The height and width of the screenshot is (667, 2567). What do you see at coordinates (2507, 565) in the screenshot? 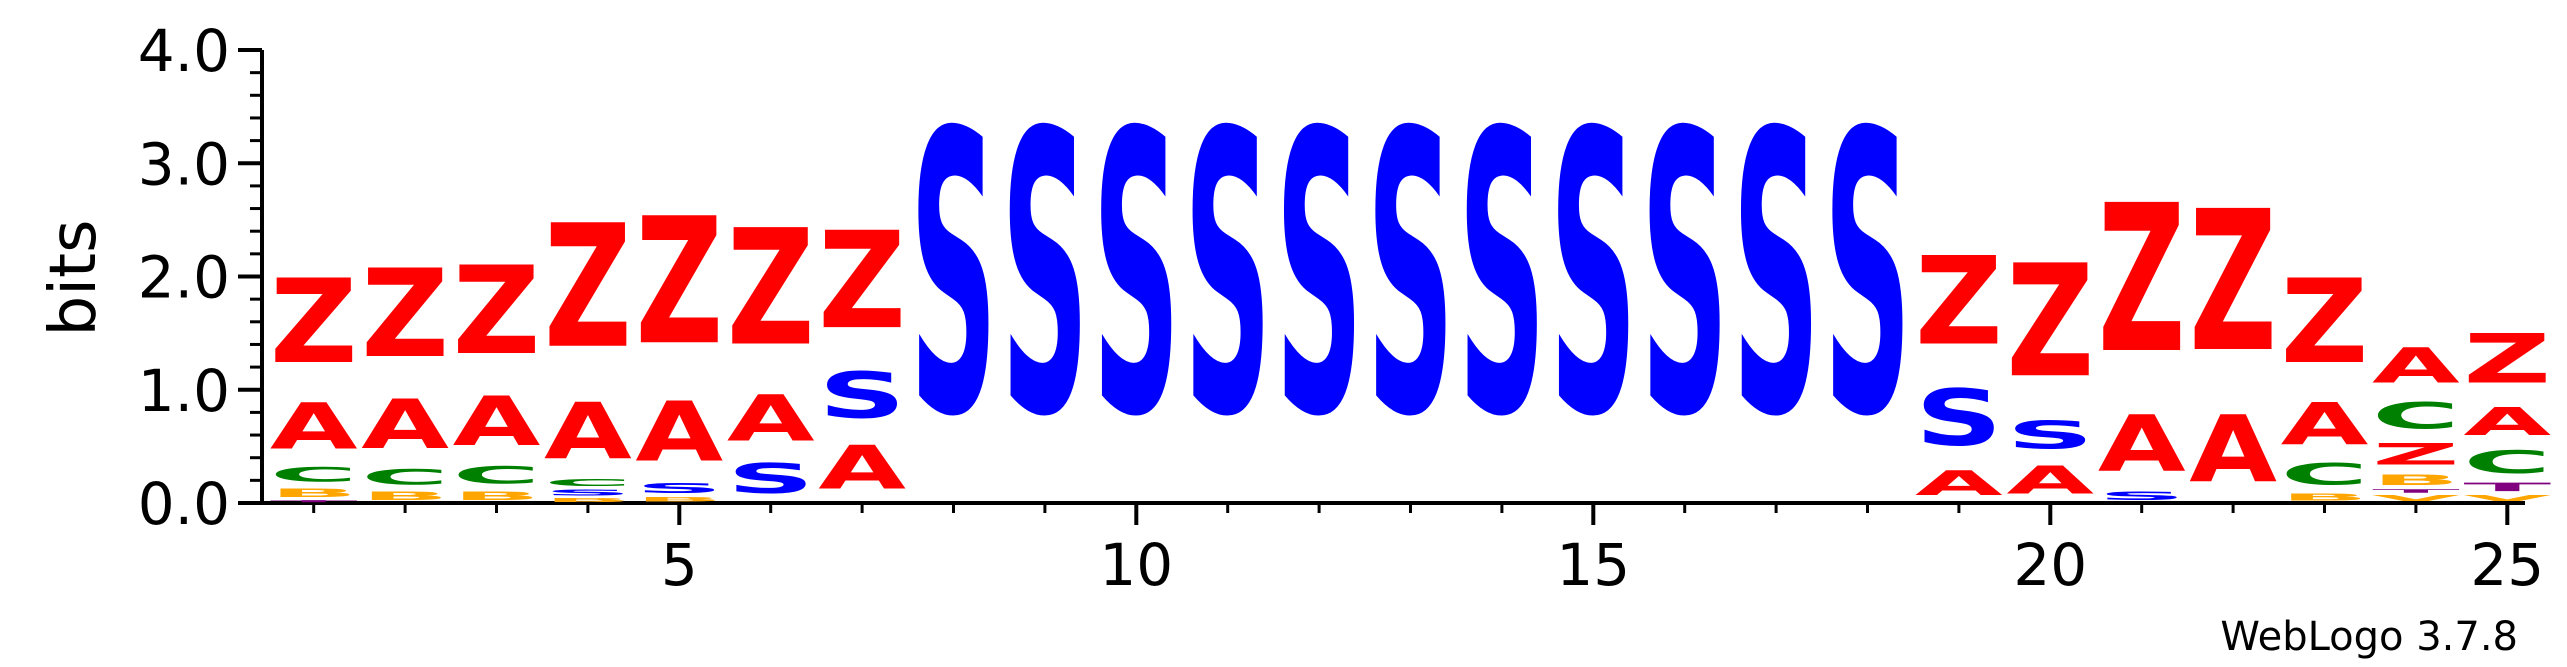
I see `x-tick-label: 25` at bounding box center [2507, 565].